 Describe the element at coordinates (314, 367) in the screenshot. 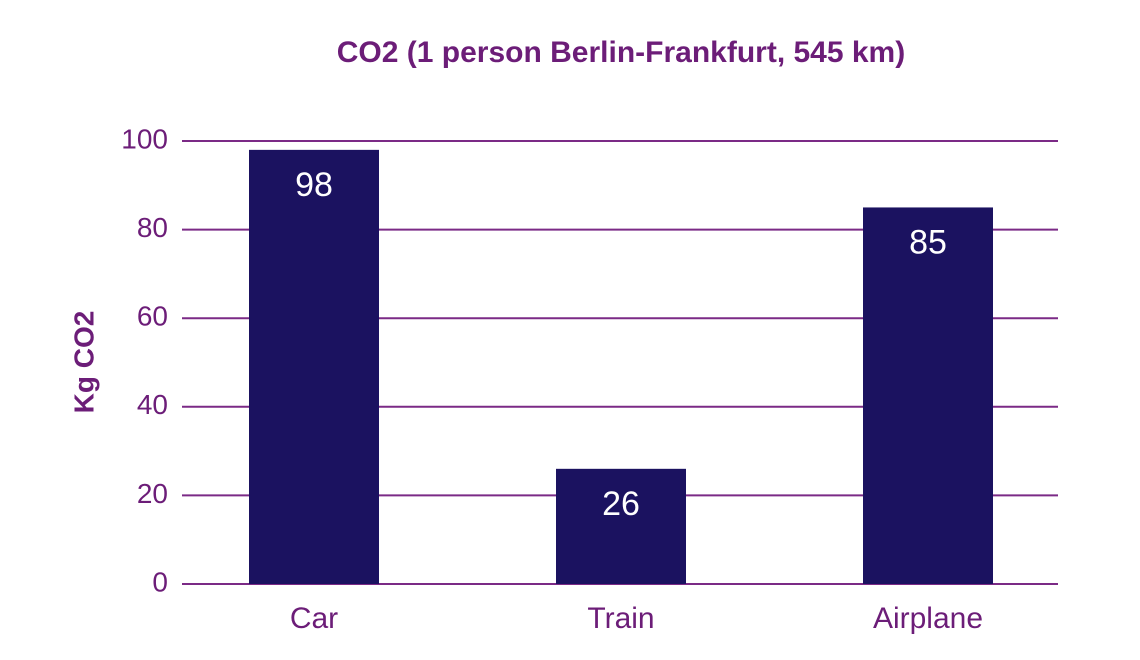

I see `bar-car` at that location.